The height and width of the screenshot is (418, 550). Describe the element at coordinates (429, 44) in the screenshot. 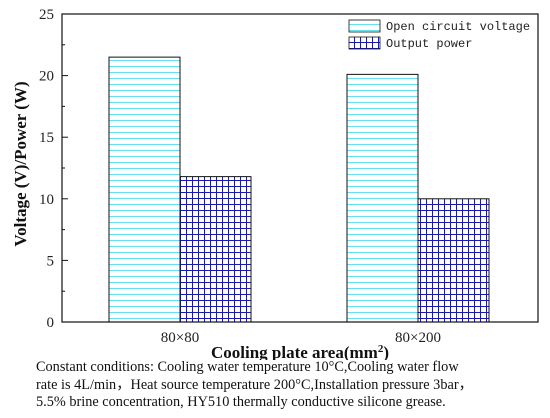

I see `legend-label-2: Output power` at that location.